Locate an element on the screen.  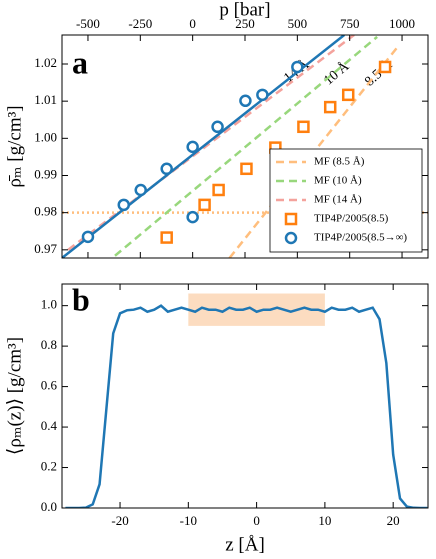
y-tick-label: 1.02 is located at coordinates (45, 62).